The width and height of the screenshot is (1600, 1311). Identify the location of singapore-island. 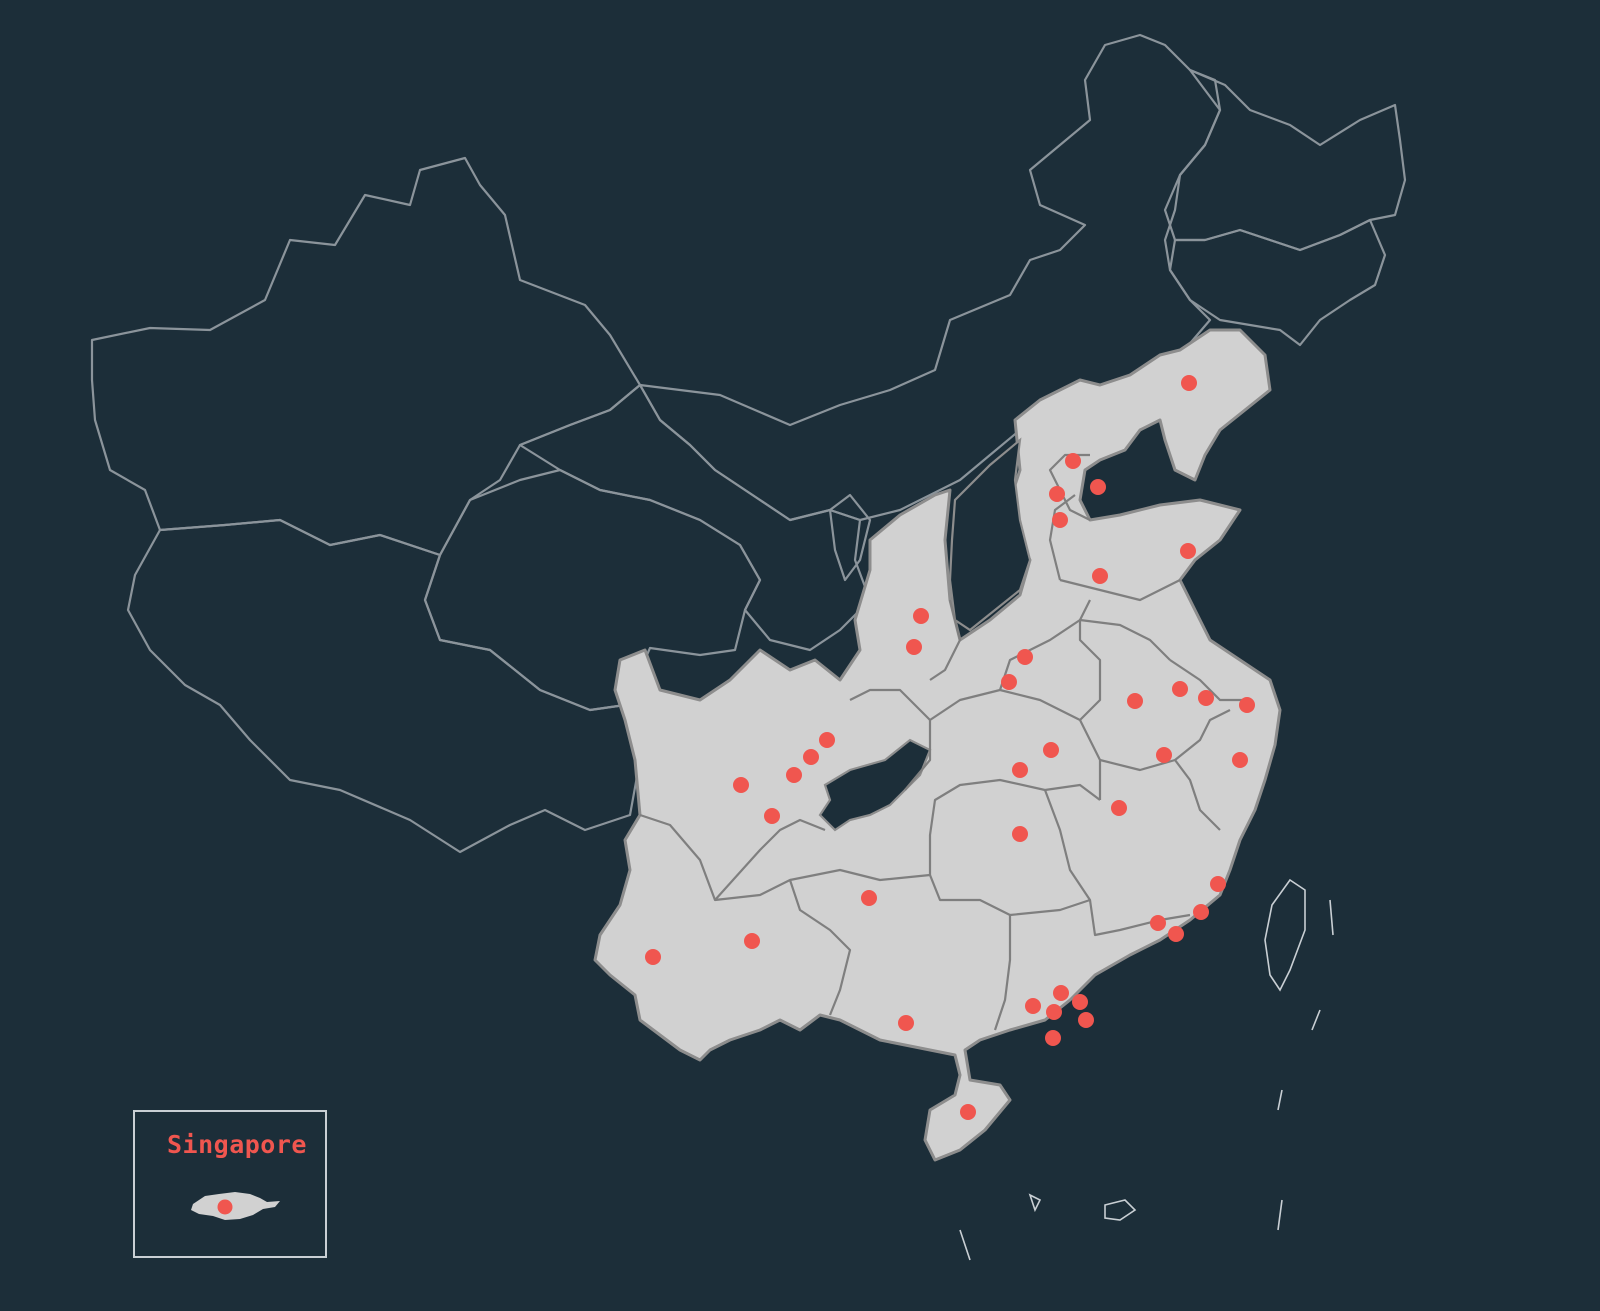
(235, 1206).